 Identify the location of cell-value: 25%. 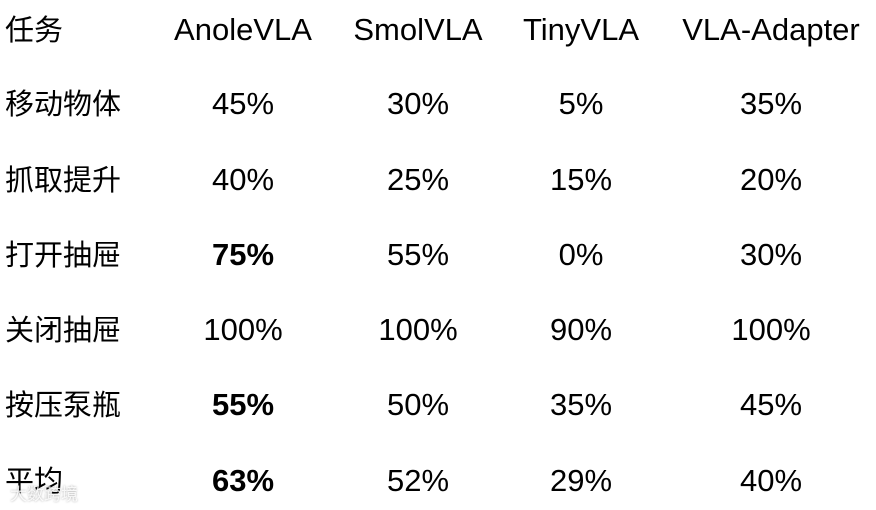
(418, 179).